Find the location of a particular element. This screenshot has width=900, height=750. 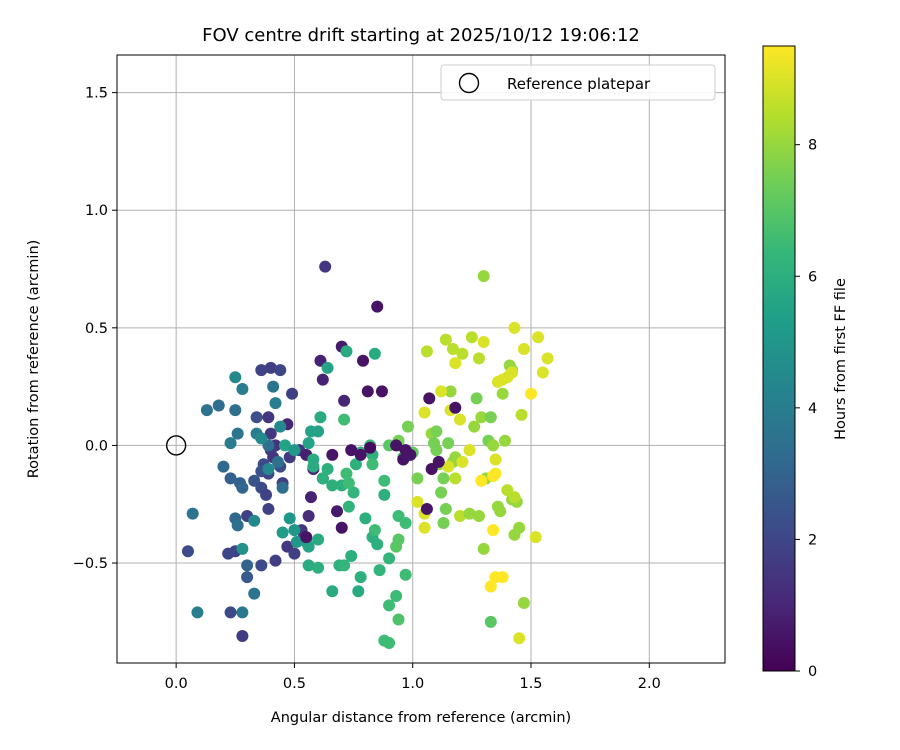

colorbar-label: Hours from first FF file is located at coordinates (841, 359).